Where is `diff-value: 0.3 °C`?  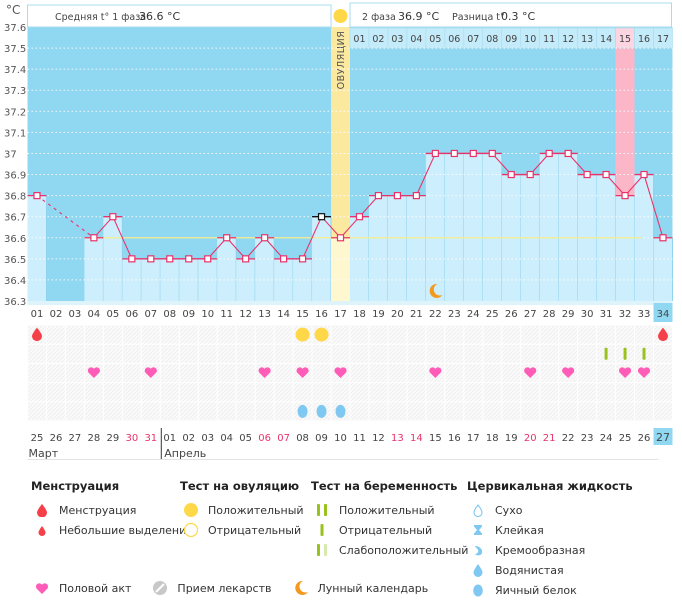 diff-value: 0.3 °C is located at coordinates (518, 16).